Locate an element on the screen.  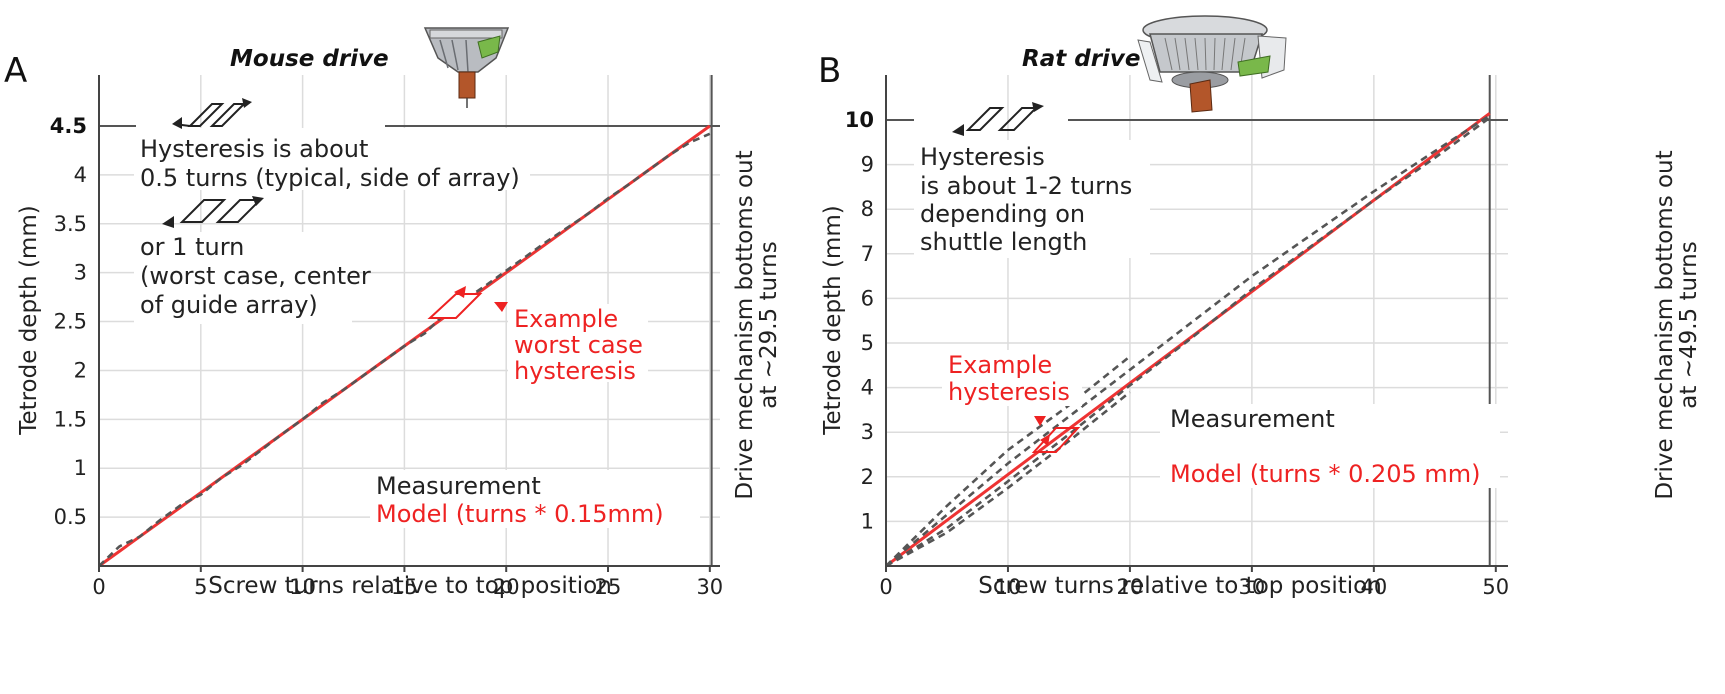
x-tick-label: 25 is located at coordinates (608, 587).